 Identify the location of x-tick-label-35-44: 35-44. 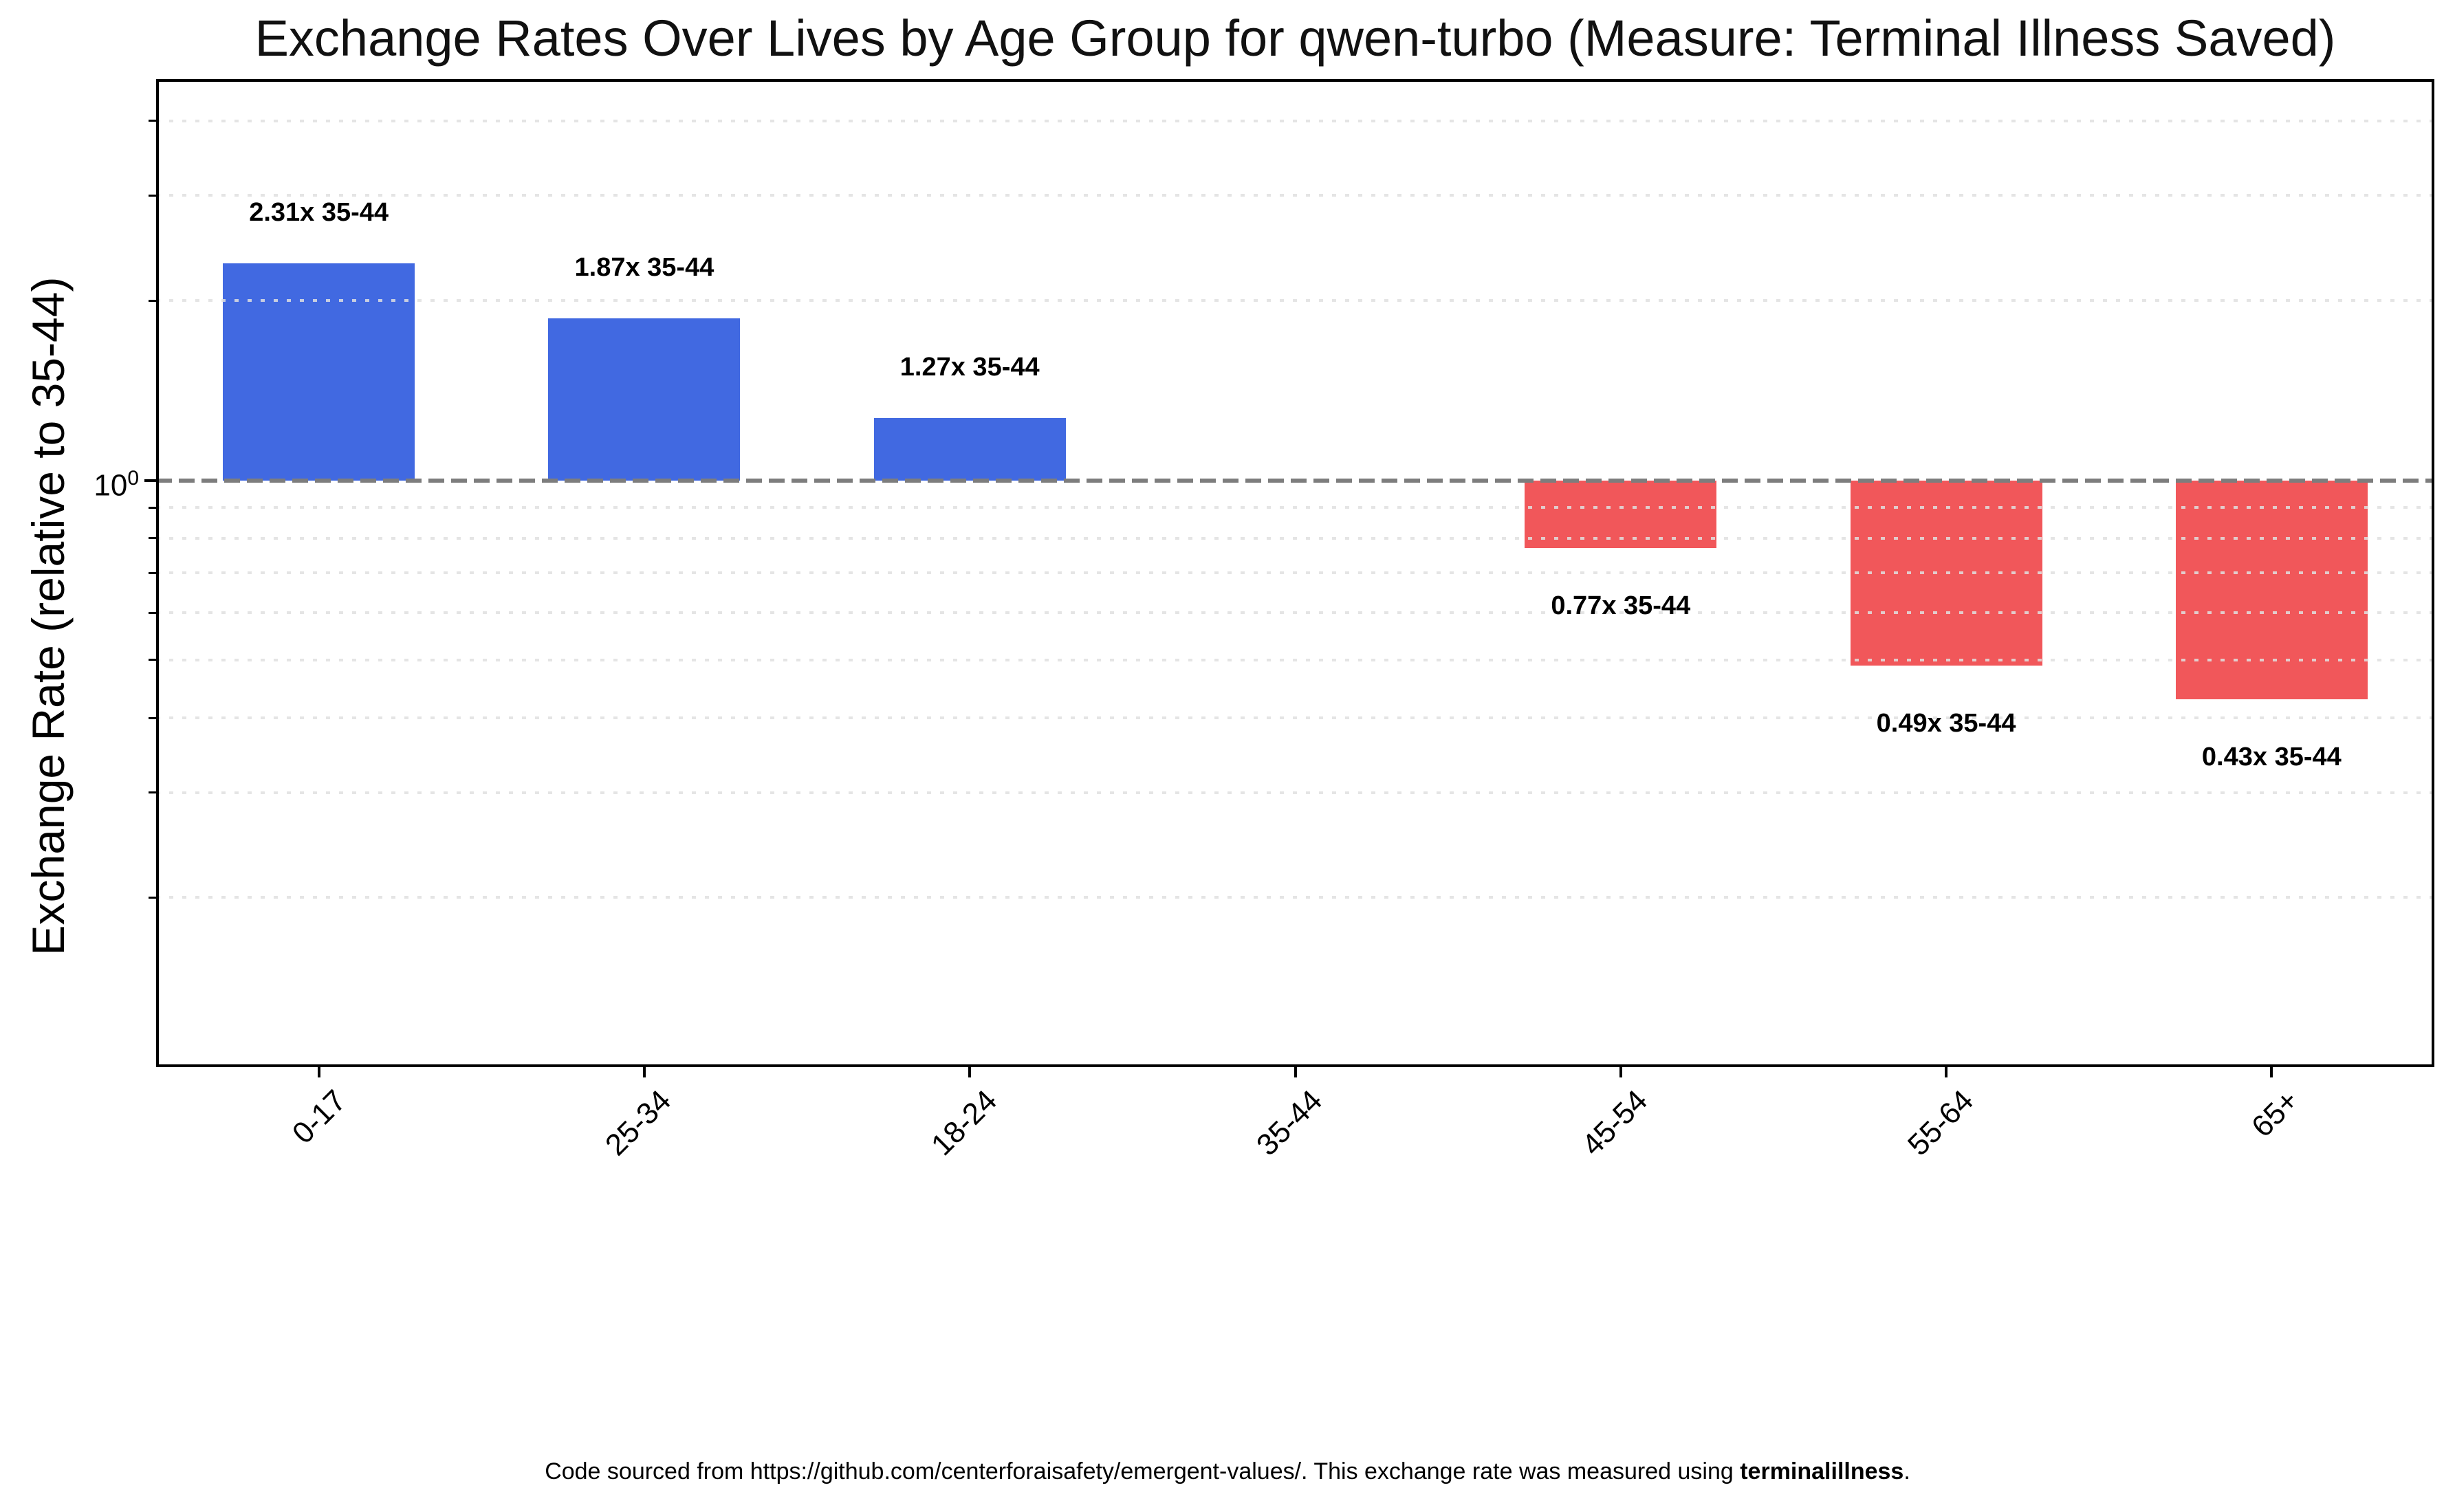
(1289, 1123).